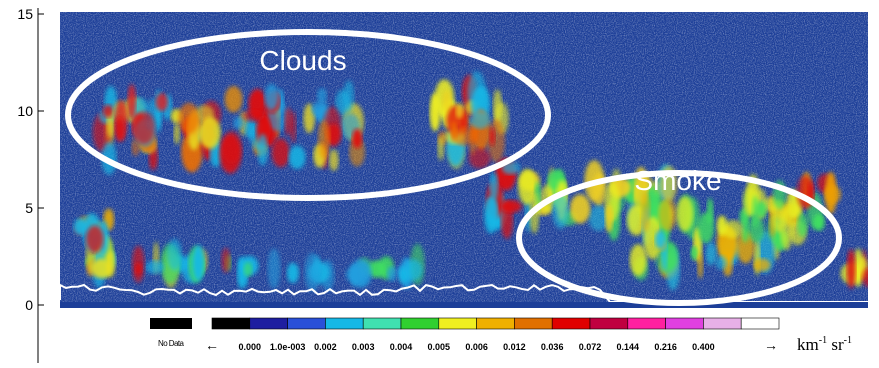 The height and width of the screenshot is (368, 879). What do you see at coordinates (771, 345) in the screenshot?
I see `colorbar-arrow-right: →` at bounding box center [771, 345].